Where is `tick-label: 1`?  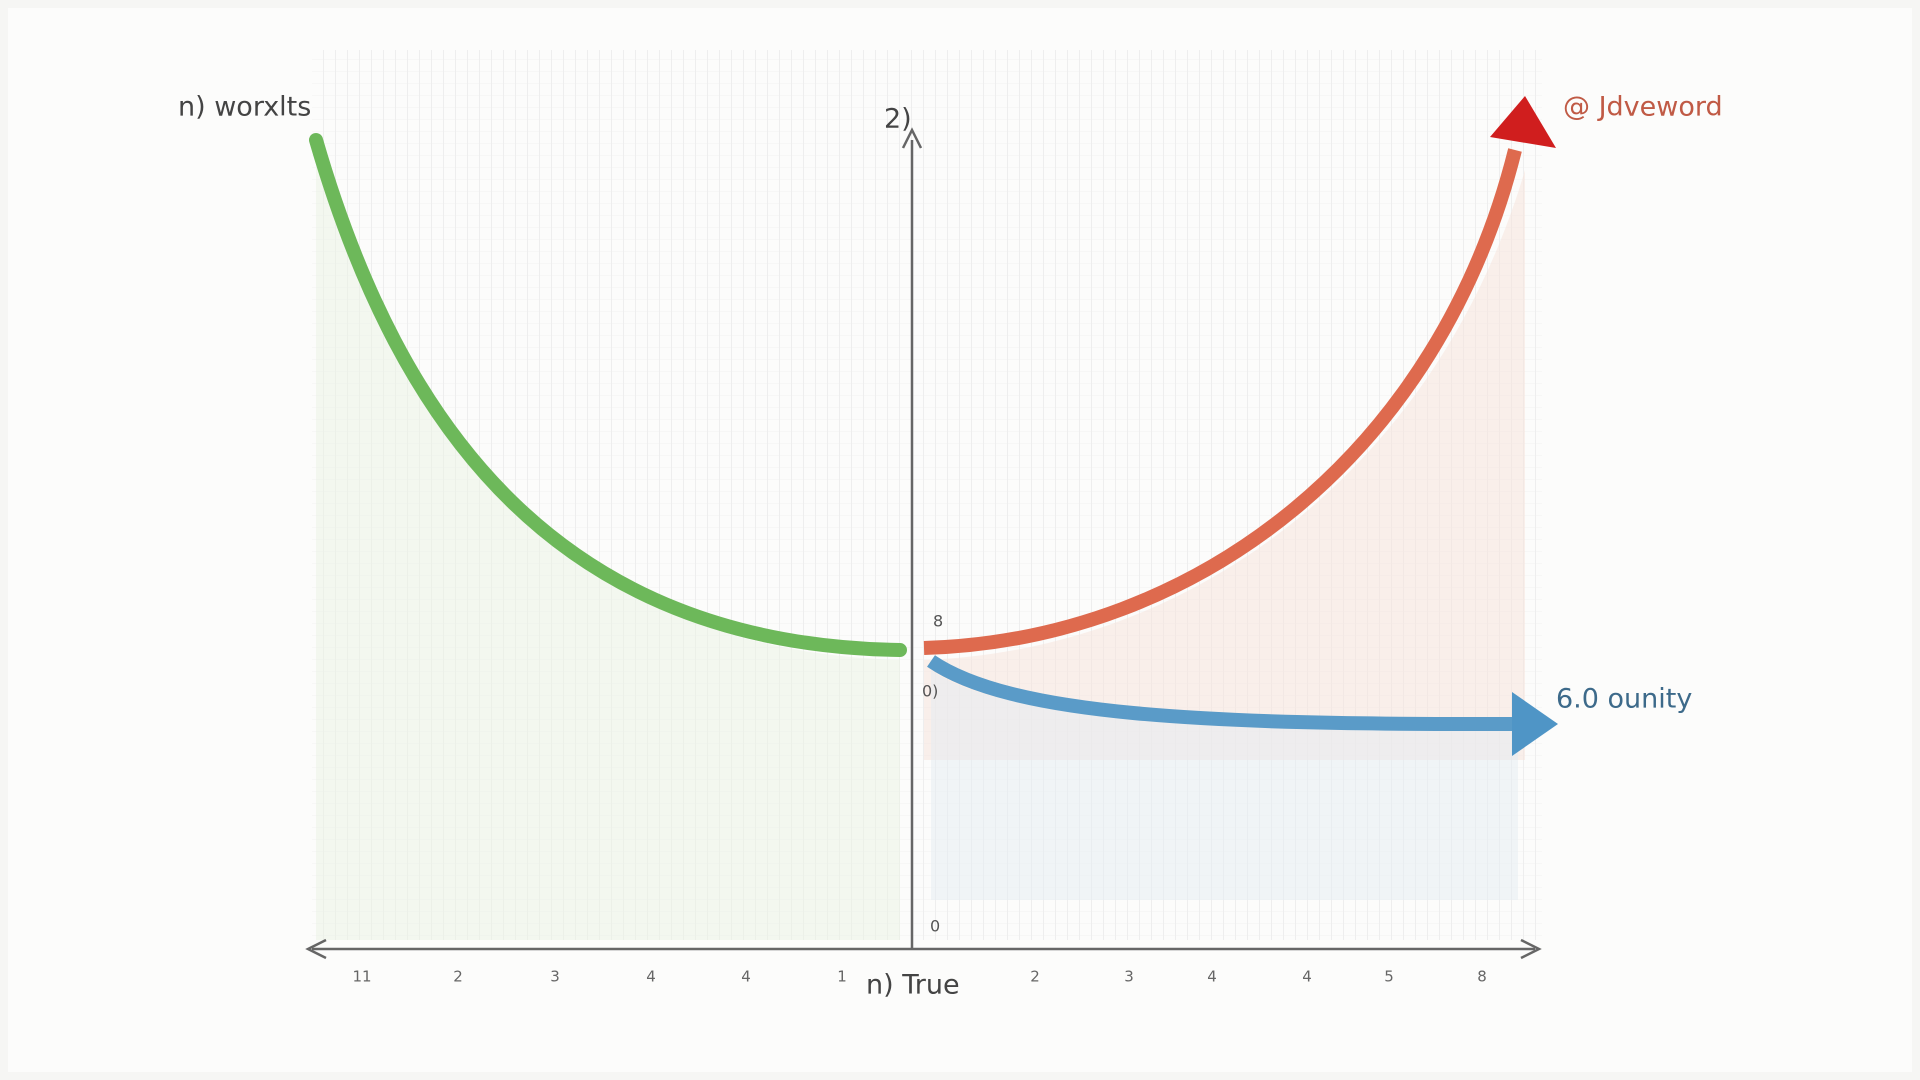
tick-label: 1 is located at coordinates (842, 977).